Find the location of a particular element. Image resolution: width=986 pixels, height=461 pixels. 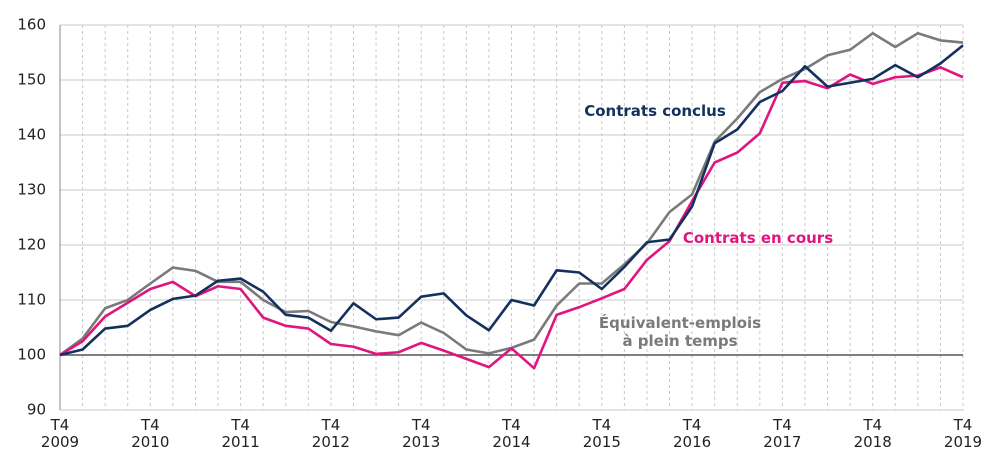

x-tick-label: T4 2010 is located at coordinates (150, 433).